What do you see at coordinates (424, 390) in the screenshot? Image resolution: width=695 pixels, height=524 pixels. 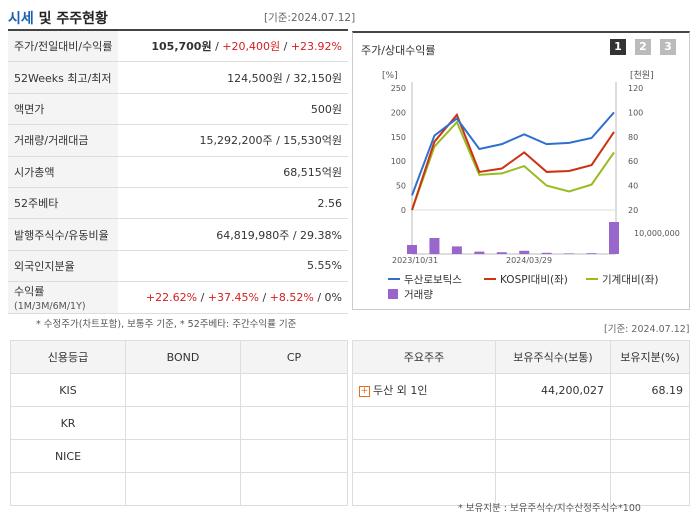 I see `holder-name-cell: + 두산 외 1인` at bounding box center [424, 390].